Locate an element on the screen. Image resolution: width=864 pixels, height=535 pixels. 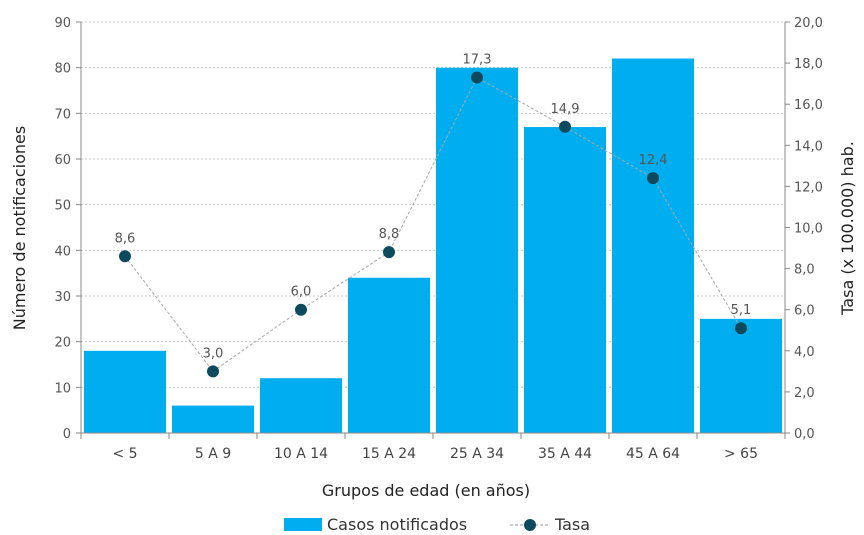
y-tick-label: 90 is located at coordinates (62, 23).